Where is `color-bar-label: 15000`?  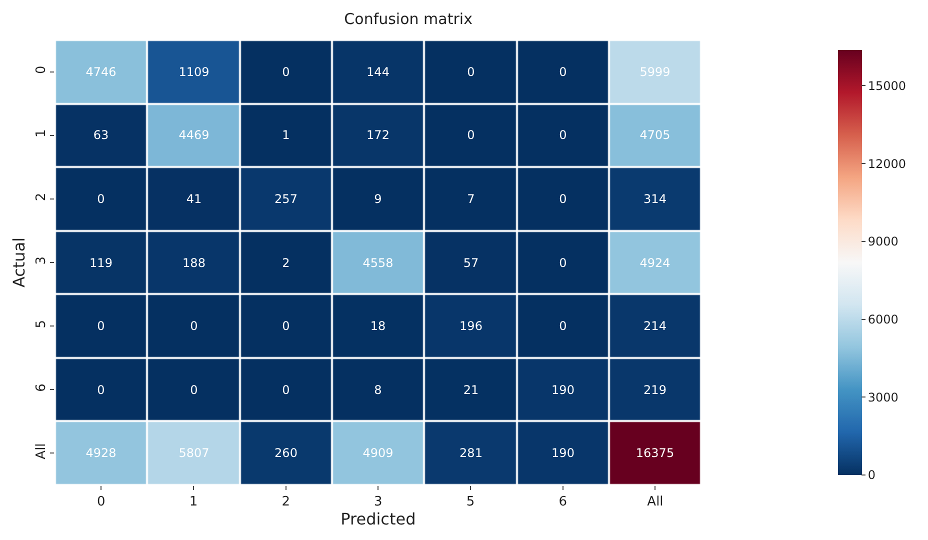 color-bar-label: 15000 is located at coordinates (887, 85).